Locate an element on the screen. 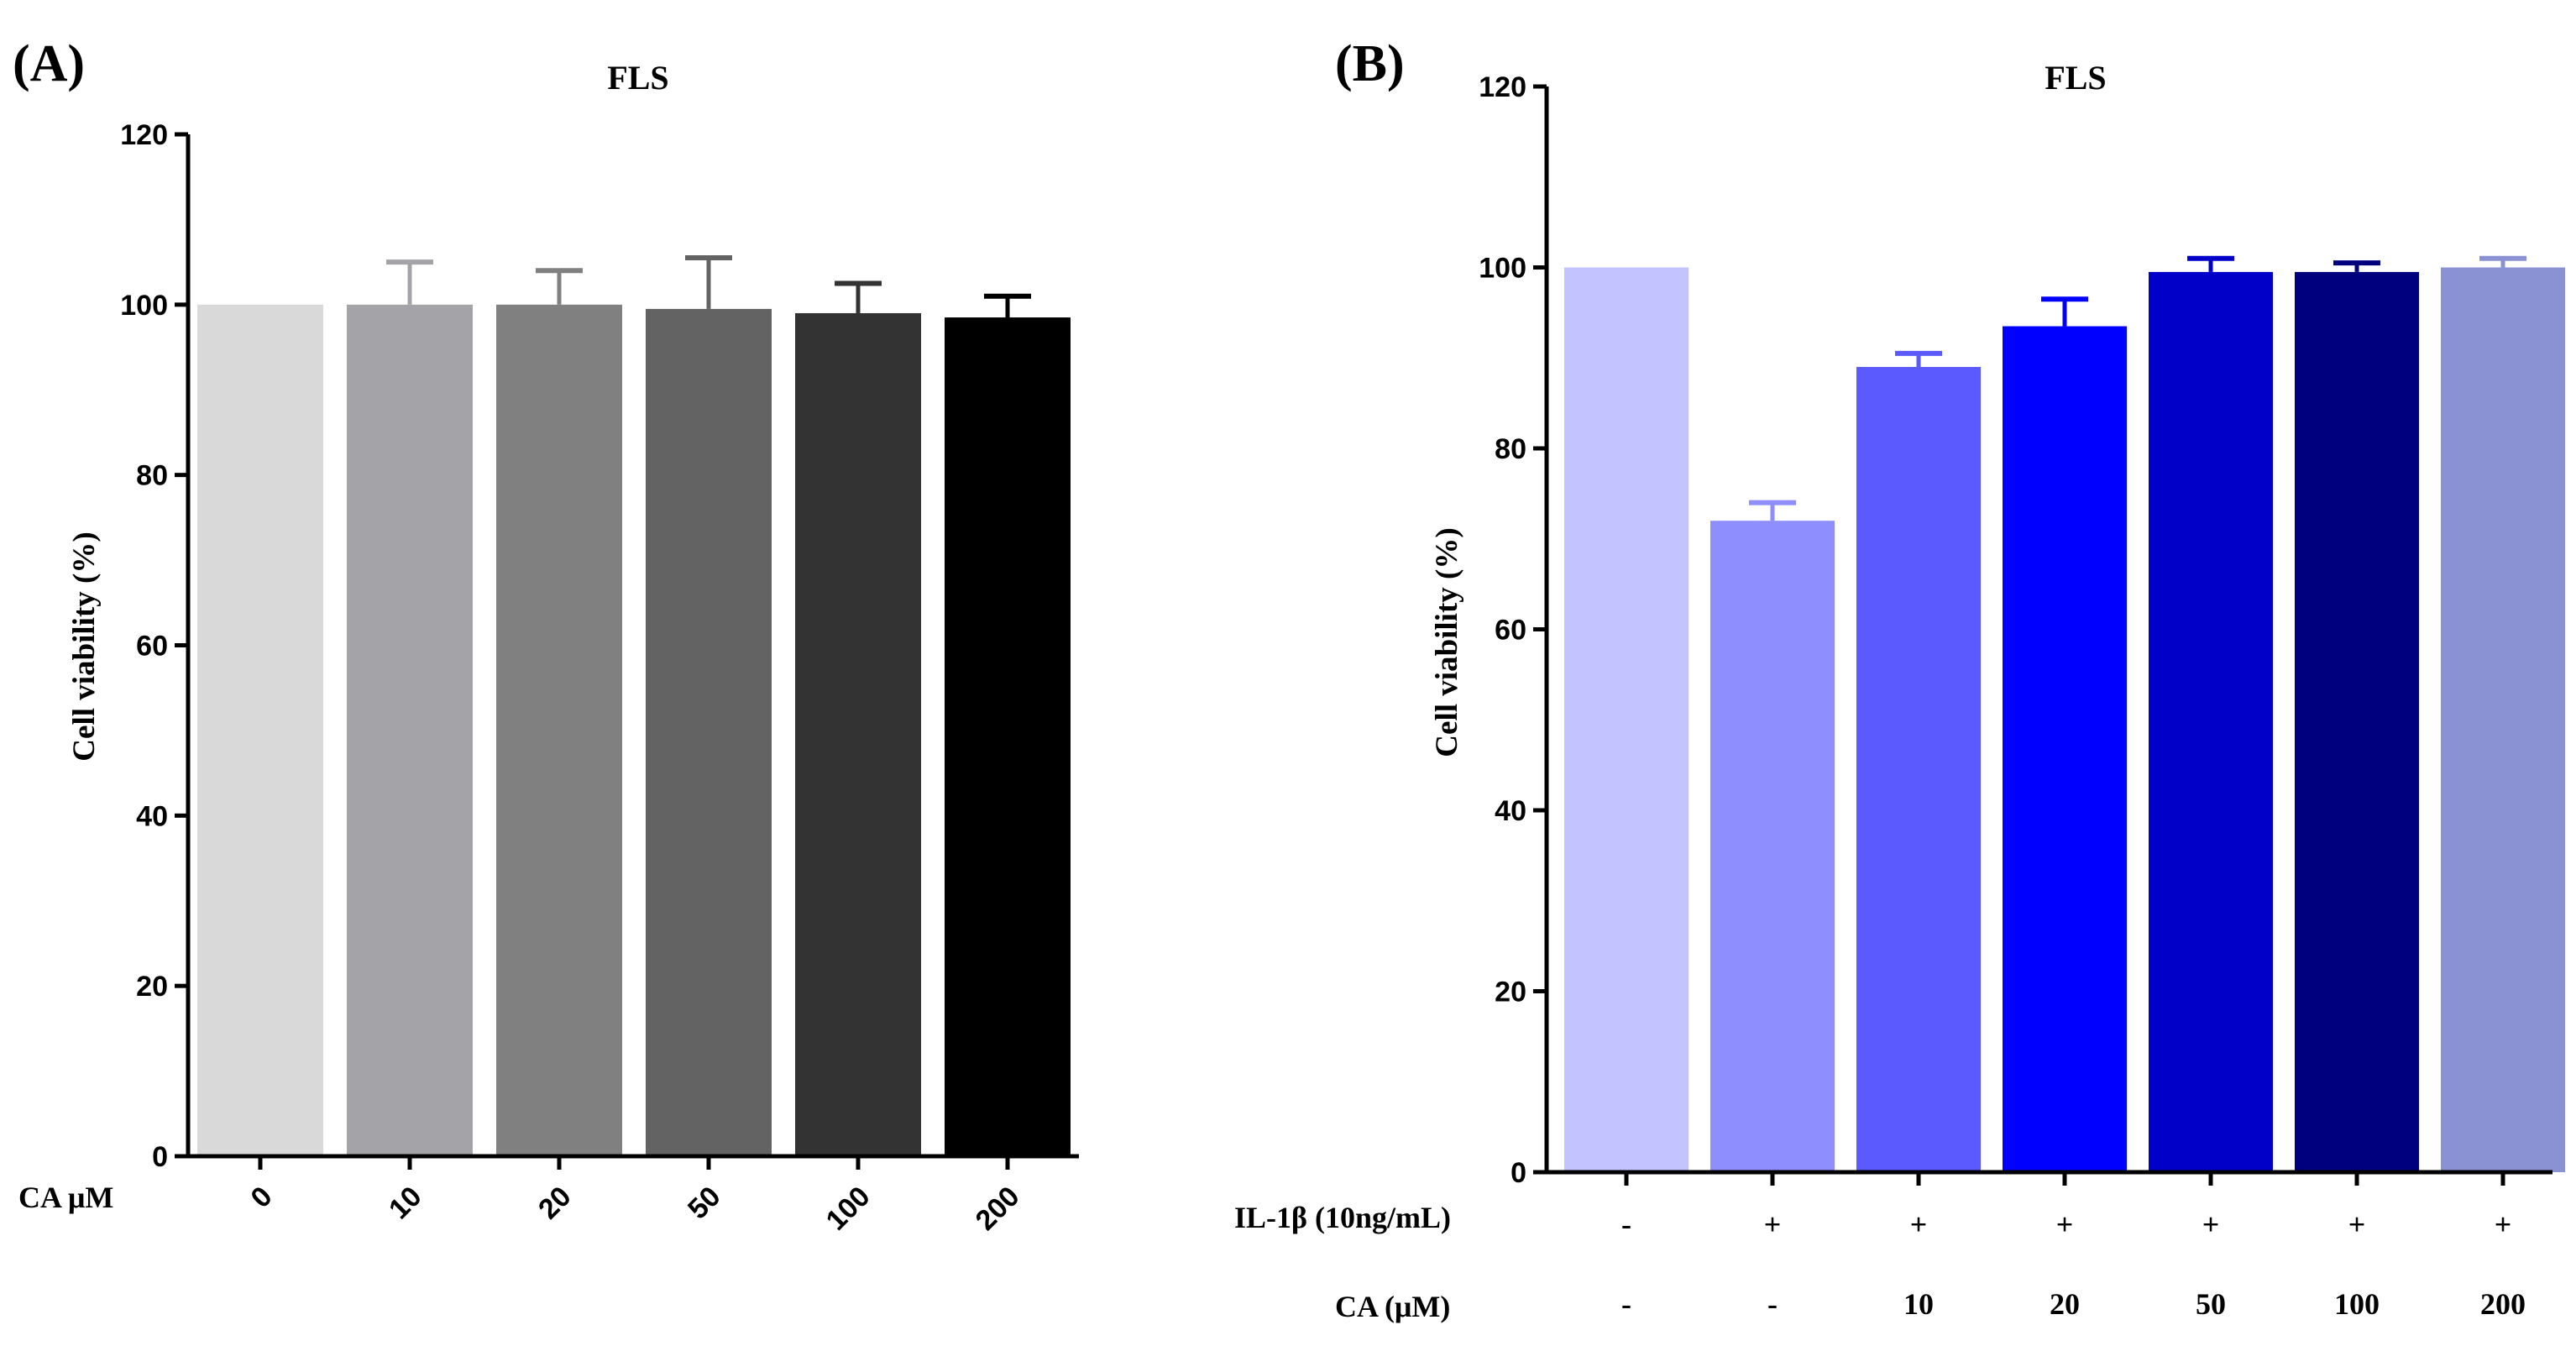 The width and height of the screenshot is (2576, 1346). ca-value: 20 is located at coordinates (2065, 1304).